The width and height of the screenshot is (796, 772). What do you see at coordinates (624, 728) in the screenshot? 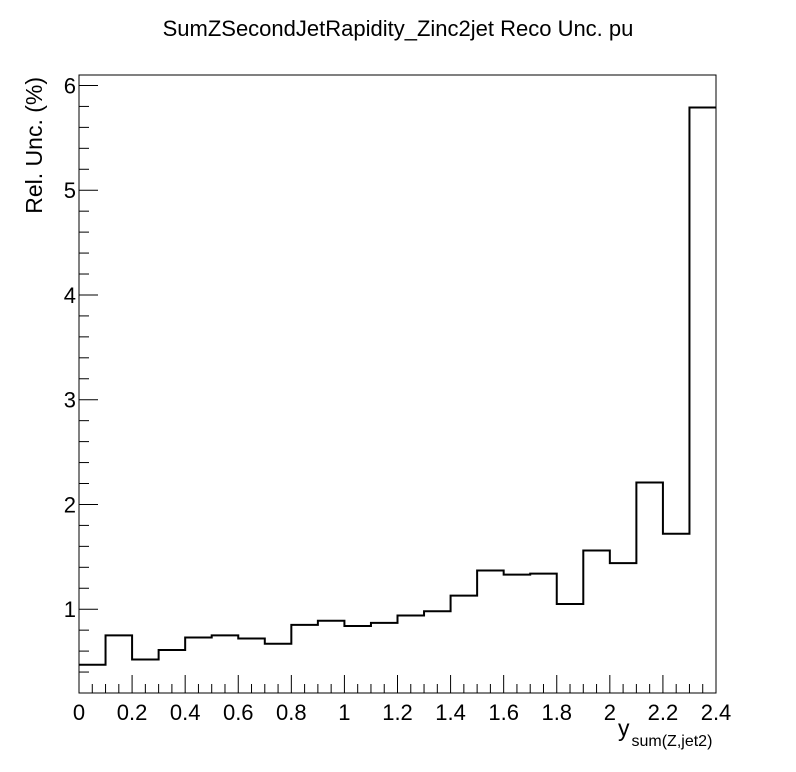
I see `x-axis-label-main: y` at bounding box center [624, 728].